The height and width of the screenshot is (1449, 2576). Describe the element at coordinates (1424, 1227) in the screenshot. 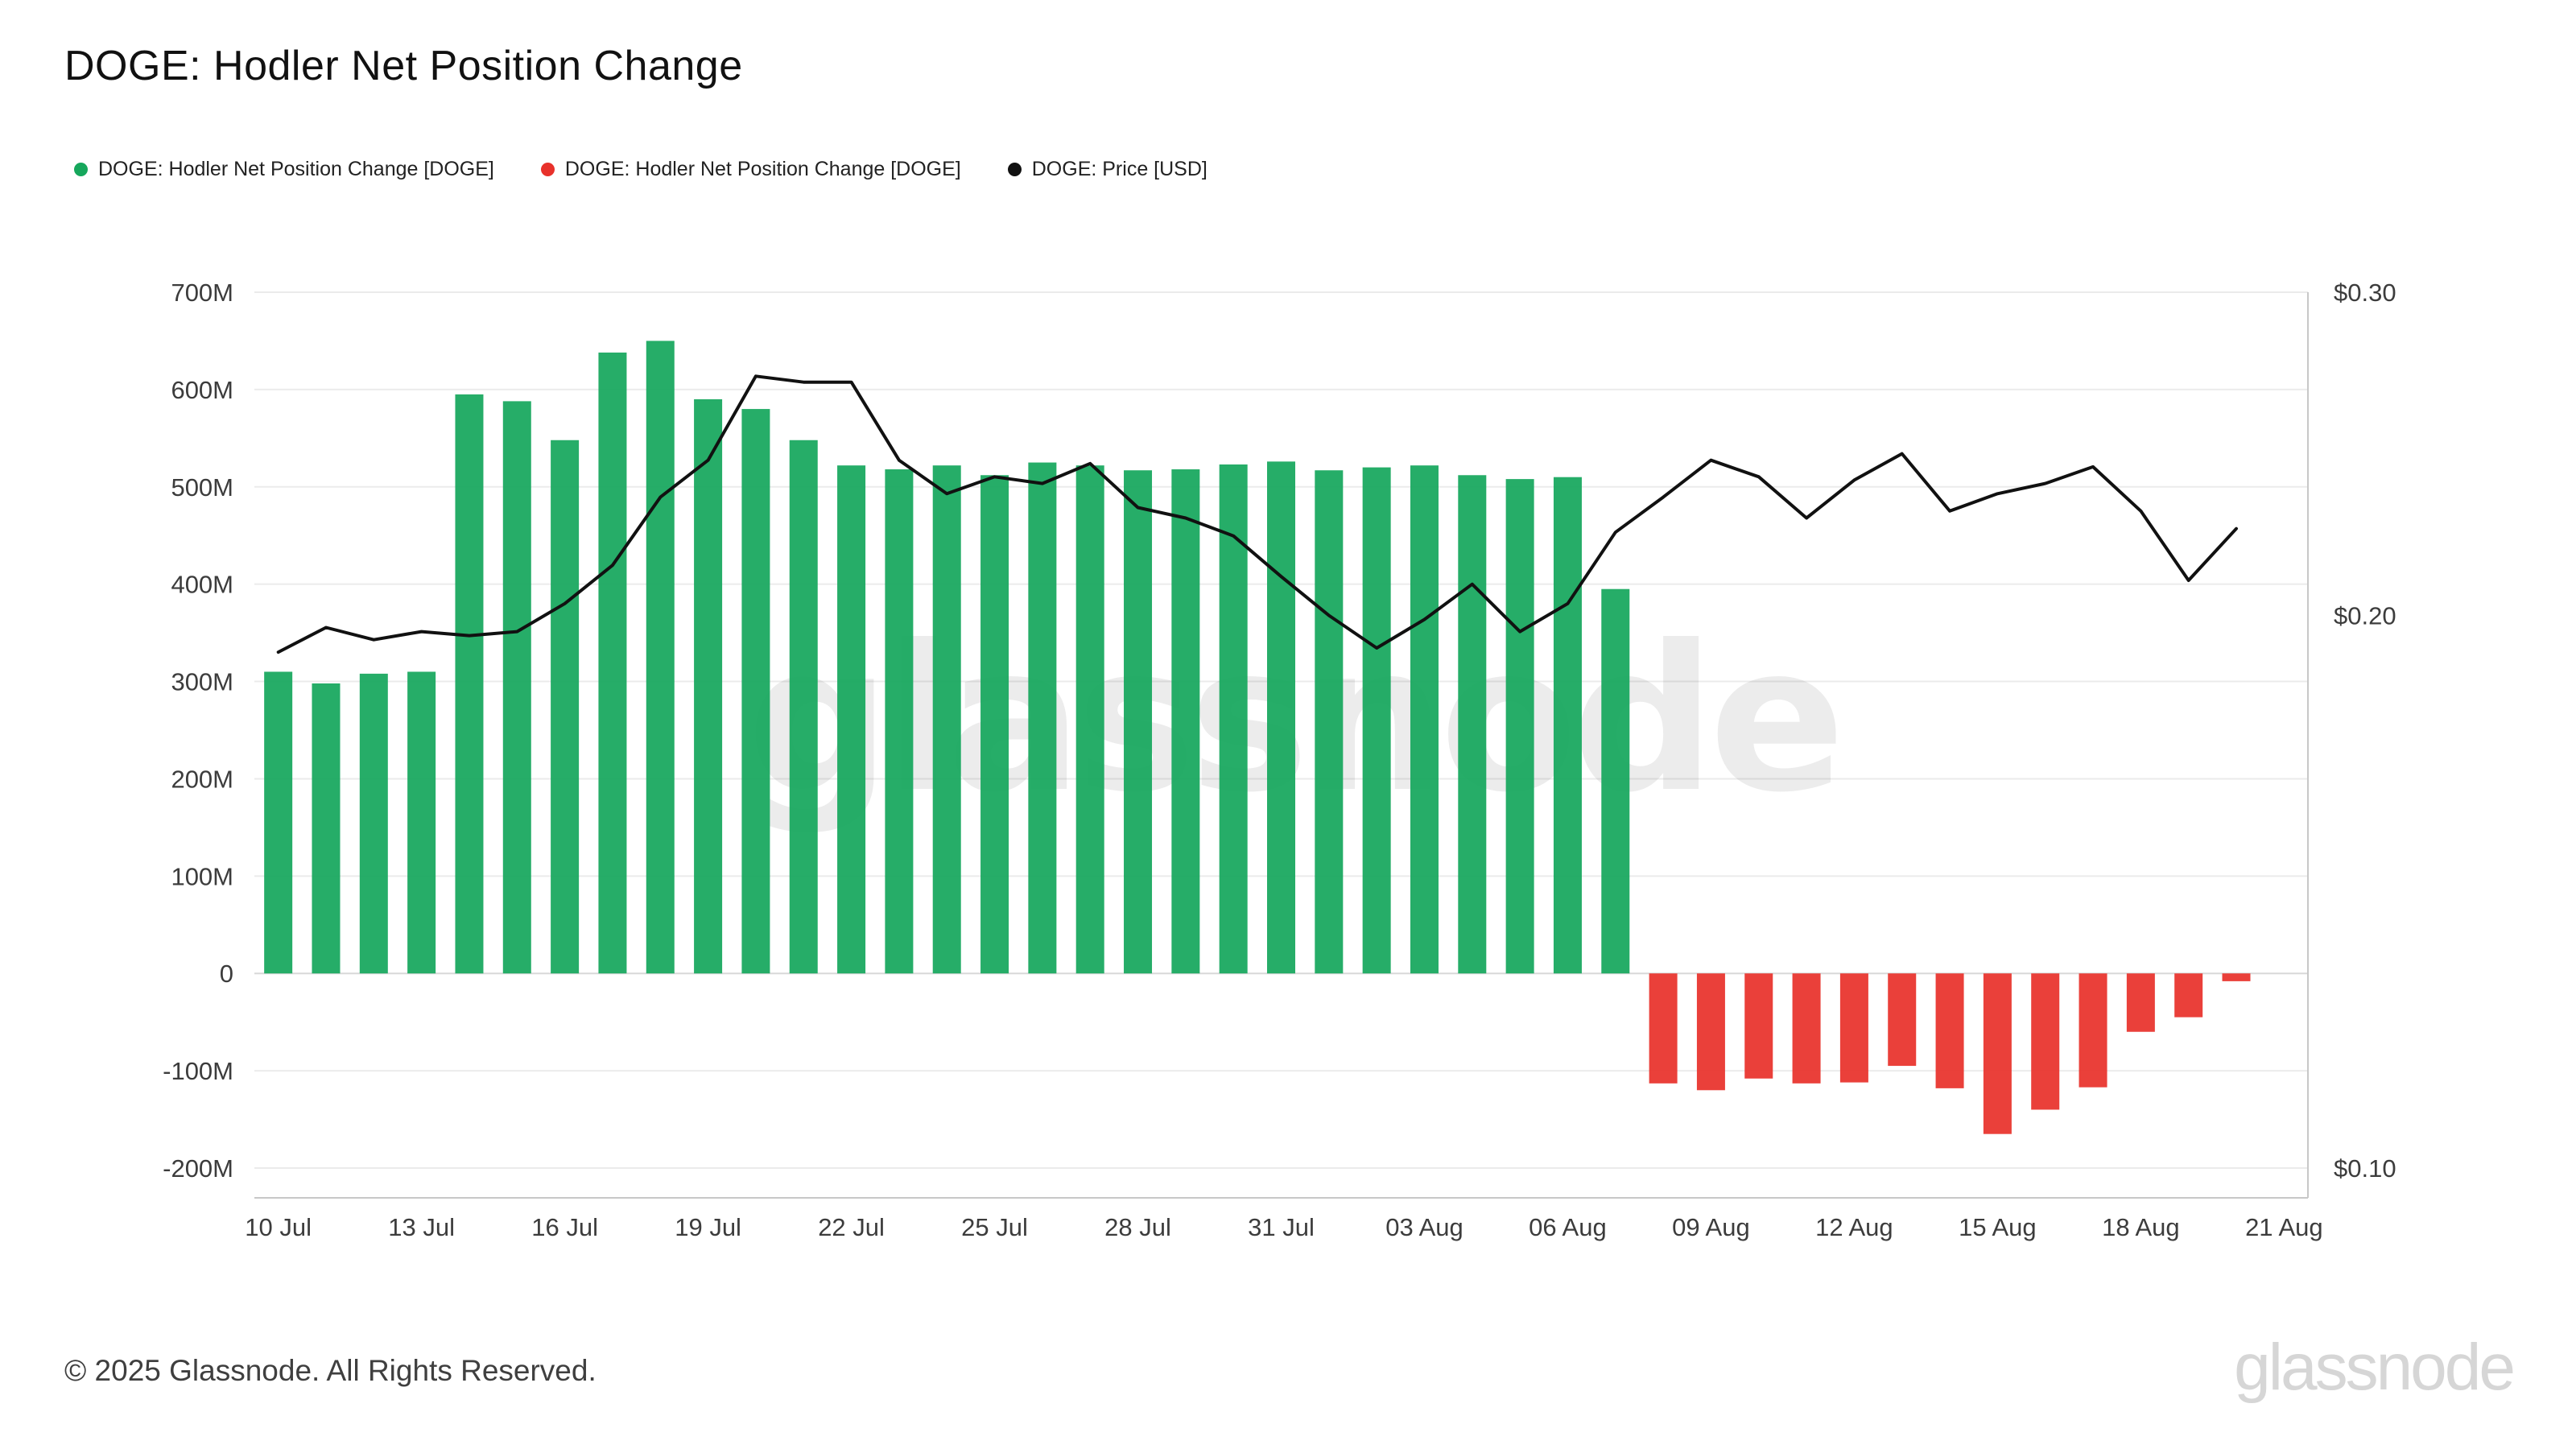

I see `x-axis-tick: 03 Aug` at that location.